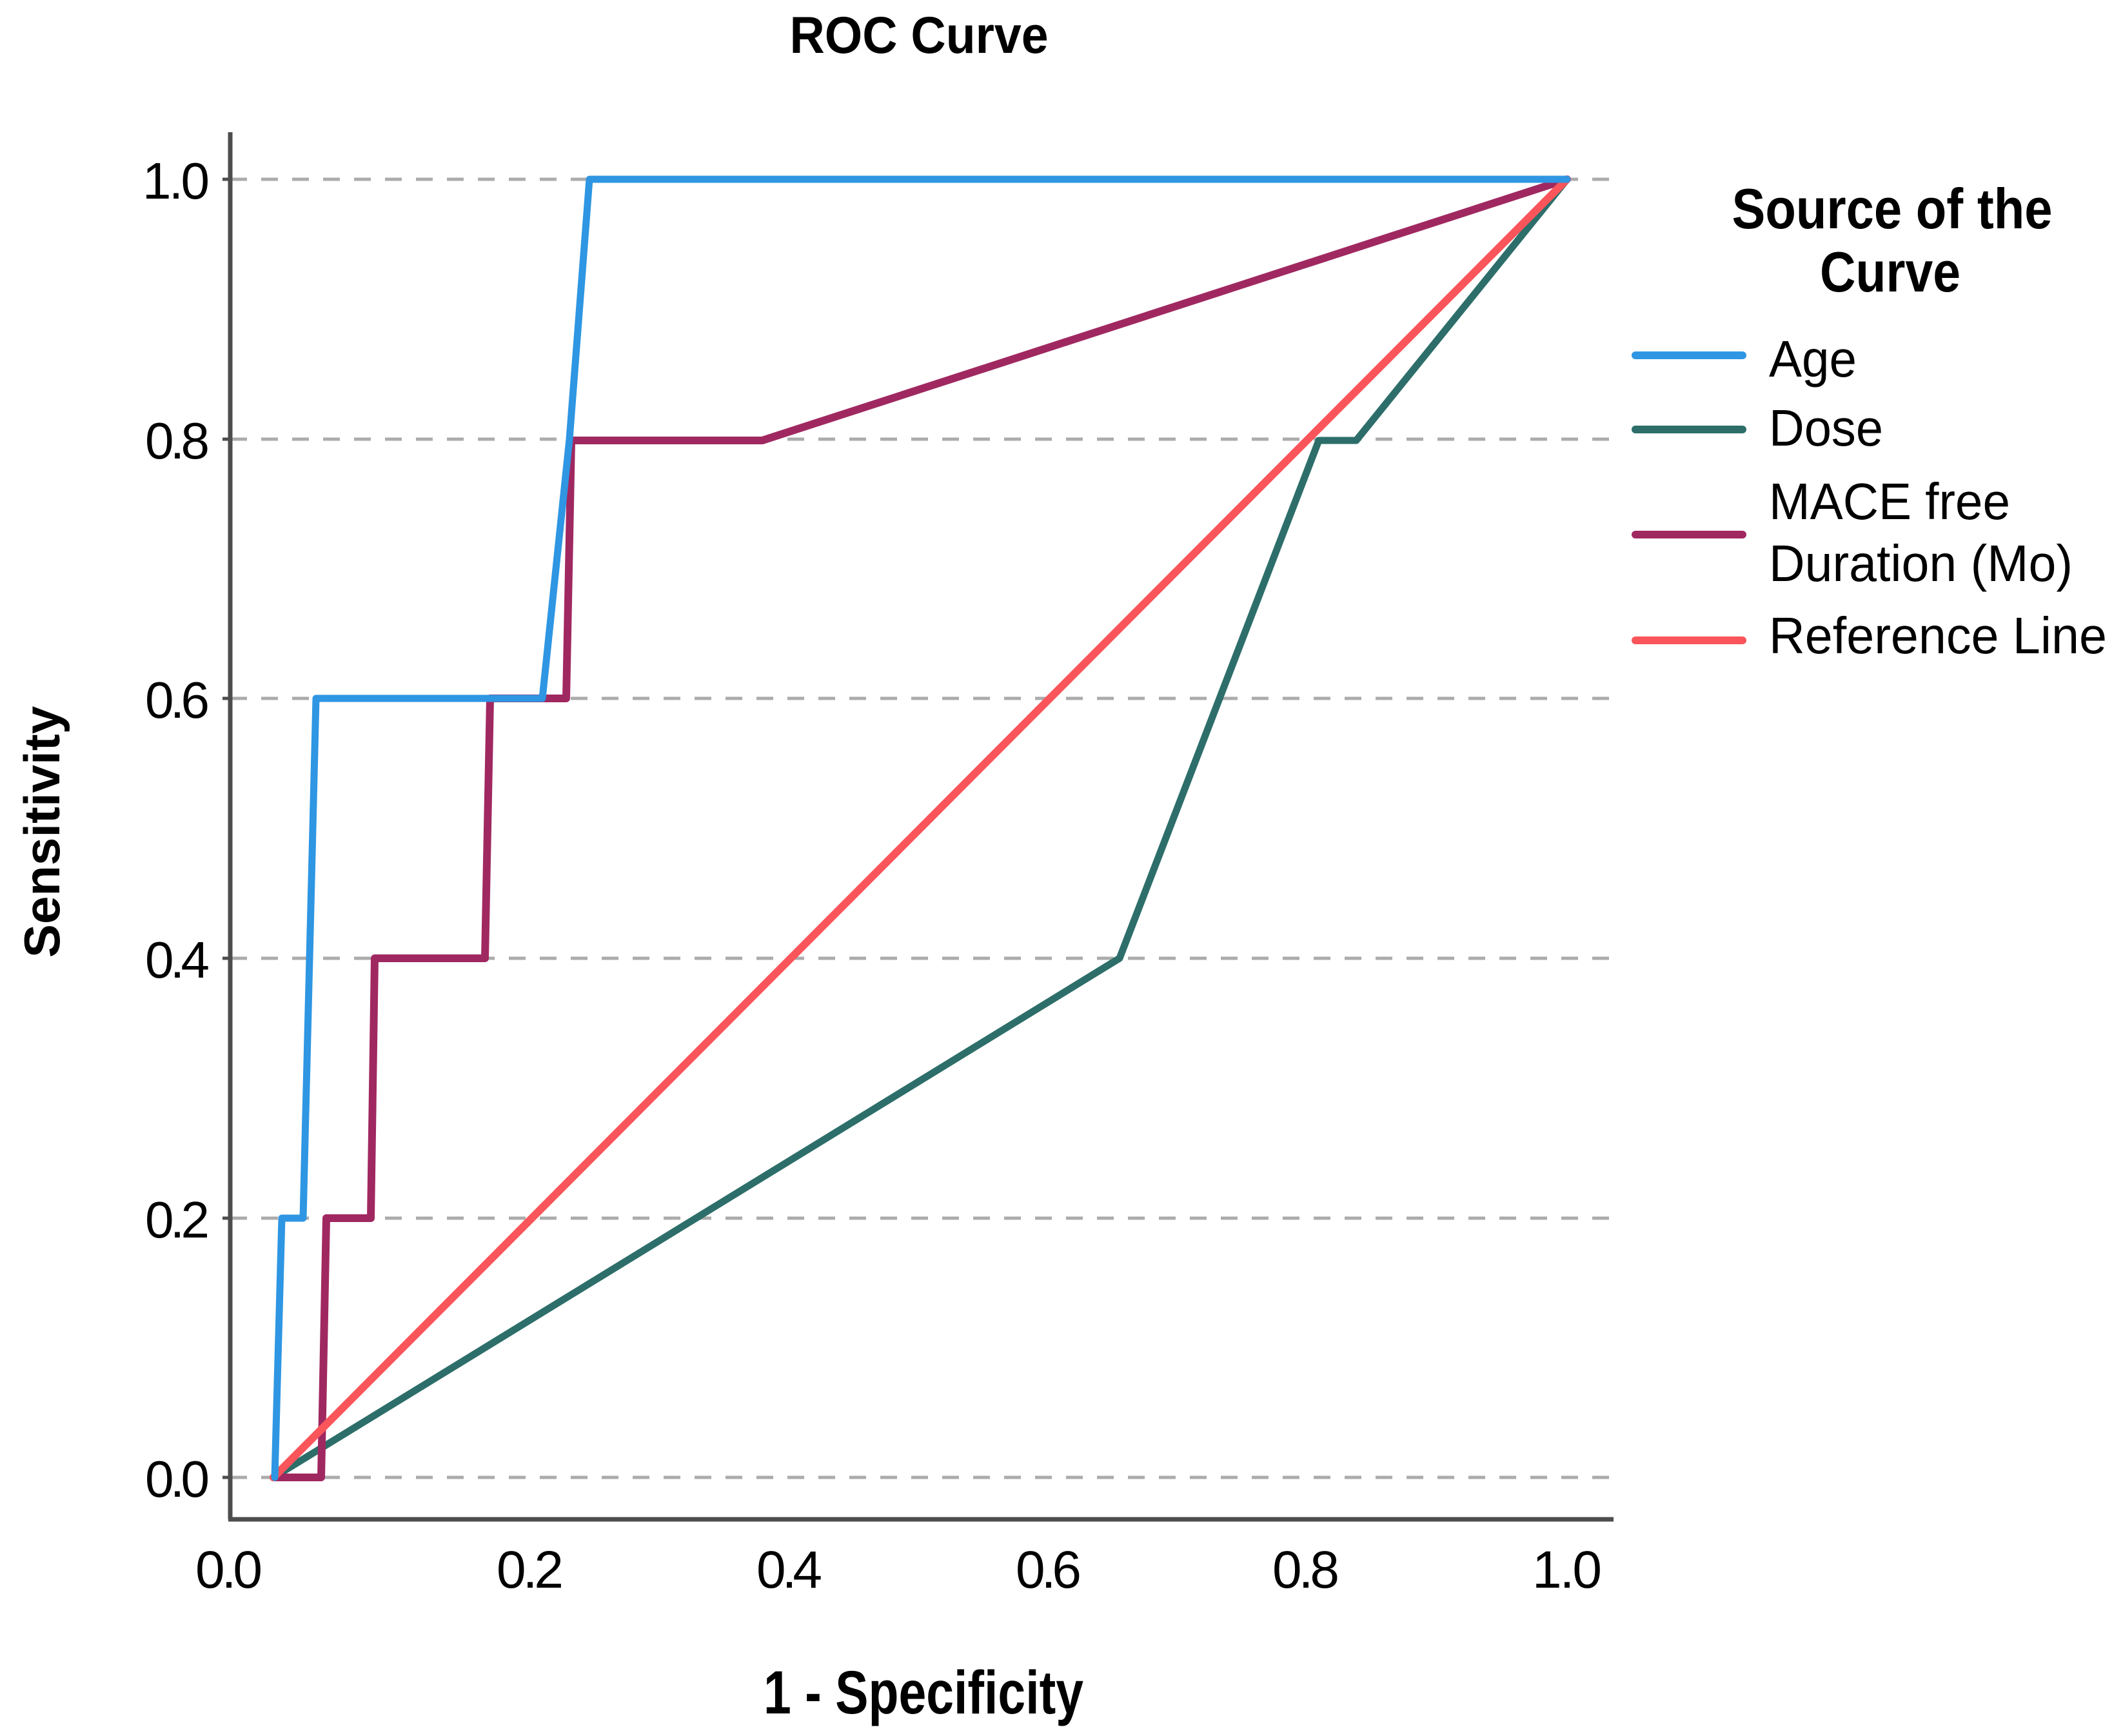 The width and height of the screenshot is (2123, 1736). Describe the element at coordinates (1892, 209) in the screenshot. I see `svg-text: Source of the` at that location.